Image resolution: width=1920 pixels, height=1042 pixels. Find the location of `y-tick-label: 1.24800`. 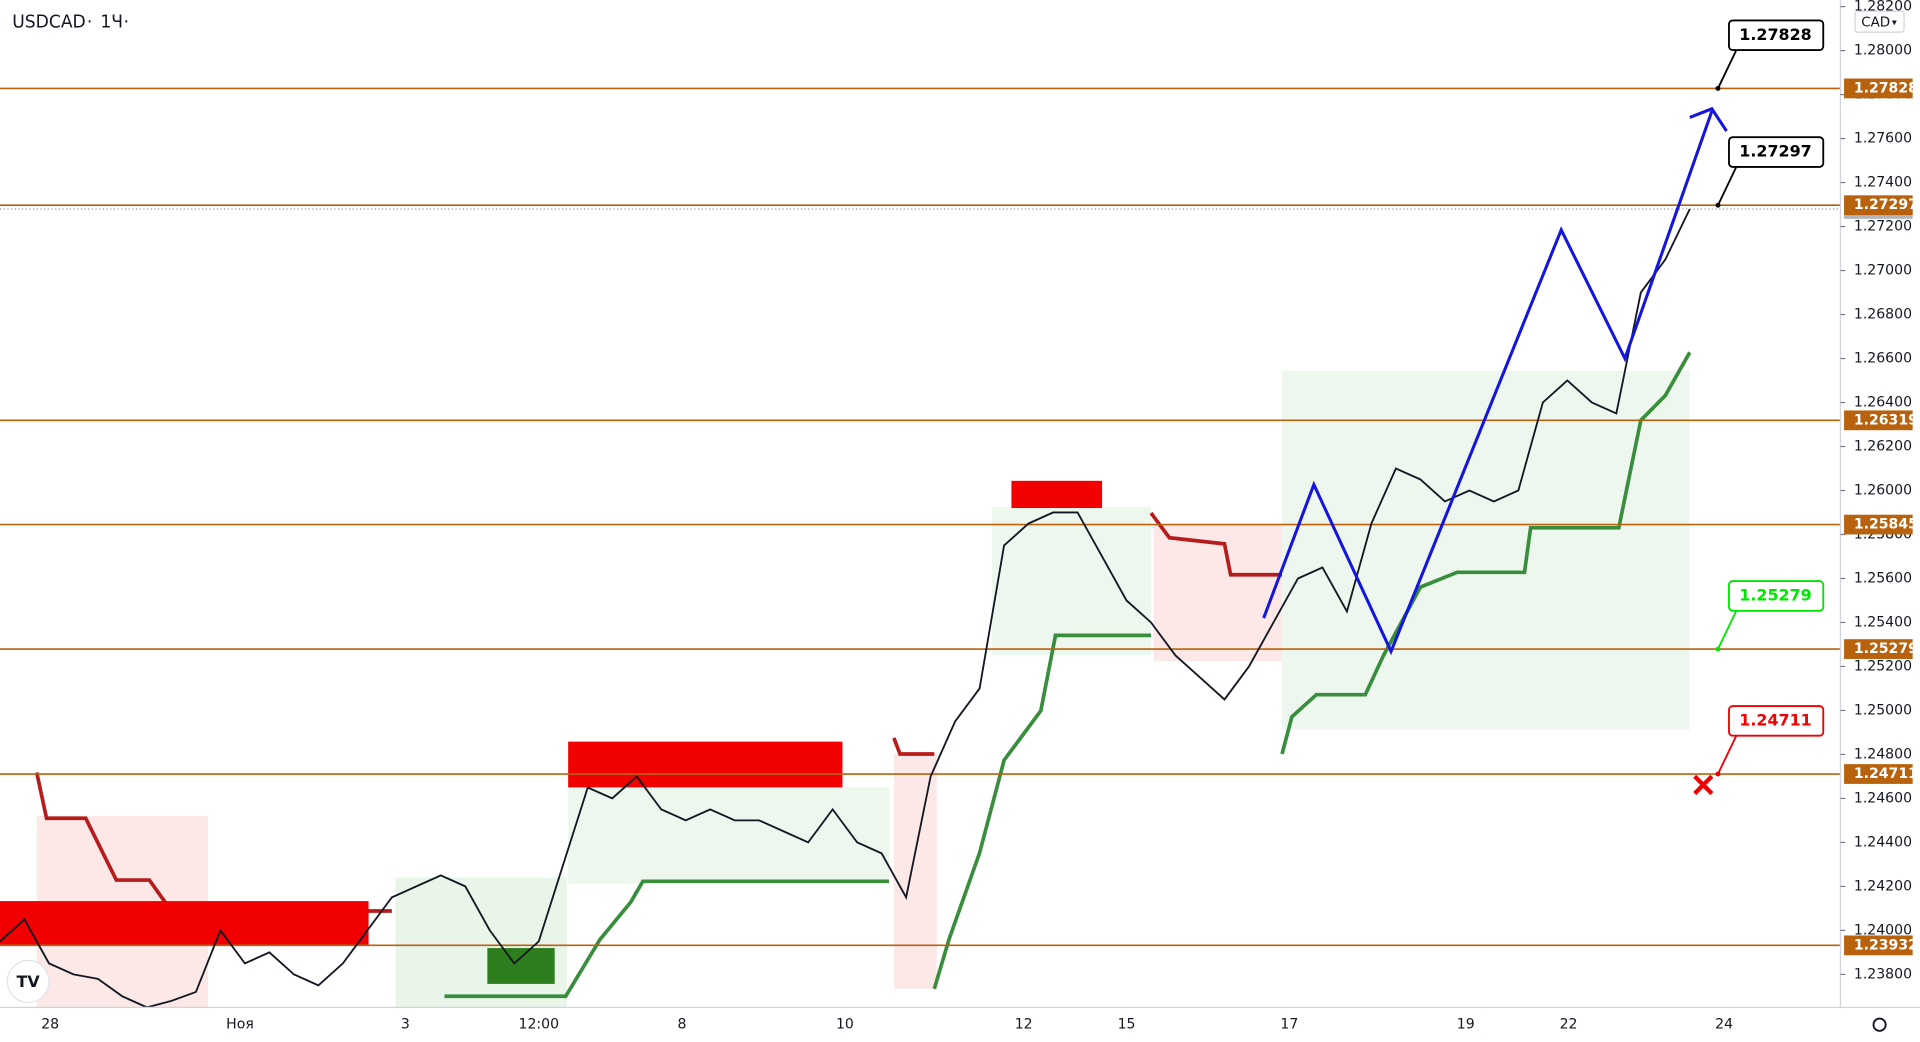

y-tick-label: 1.24800 is located at coordinates (1883, 754).